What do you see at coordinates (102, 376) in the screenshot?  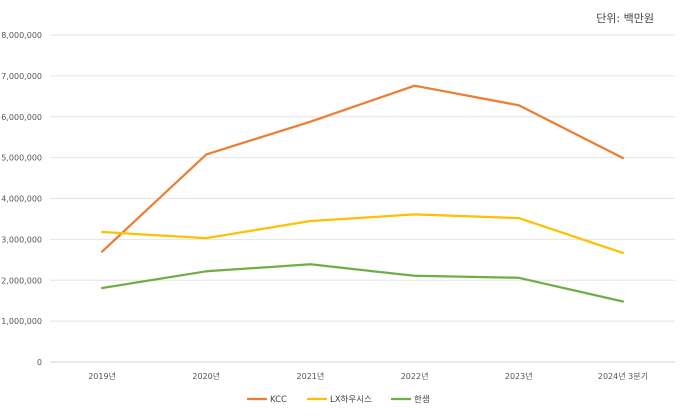 I see `x-tick-label: 2019년` at bounding box center [102, 376].